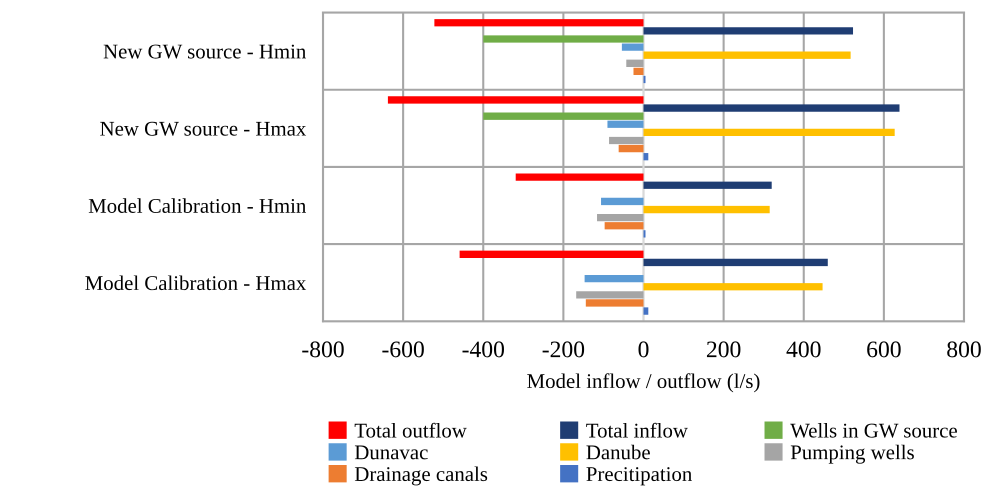 This screenshot has height=502, width=1000. Describe the element at coordinates (197, 205) in the screenshot. I see `y-tick-label: Model Calibration - Hmin` at that location.